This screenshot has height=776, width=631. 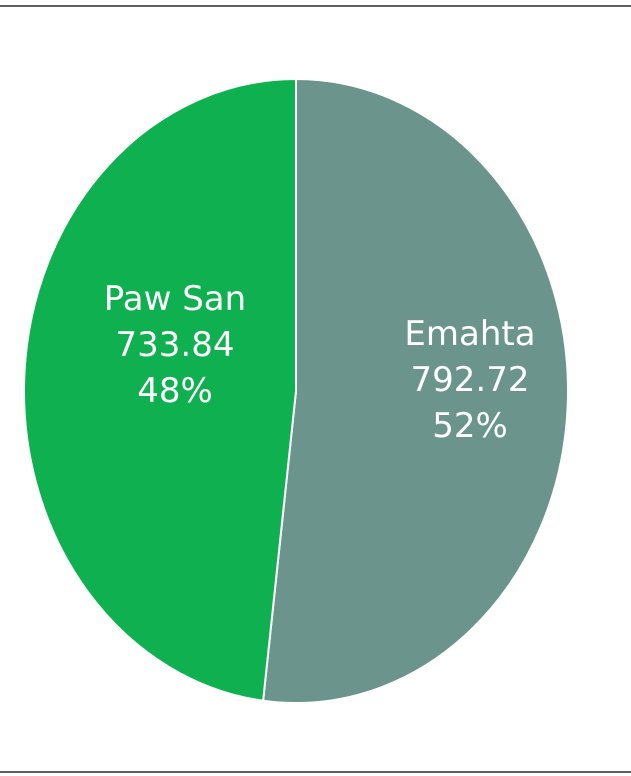 What do you see at coordinates (470, 426) in the screenshot?
I see `slice-percent-label: 52%` at bounding box center [470, 426].